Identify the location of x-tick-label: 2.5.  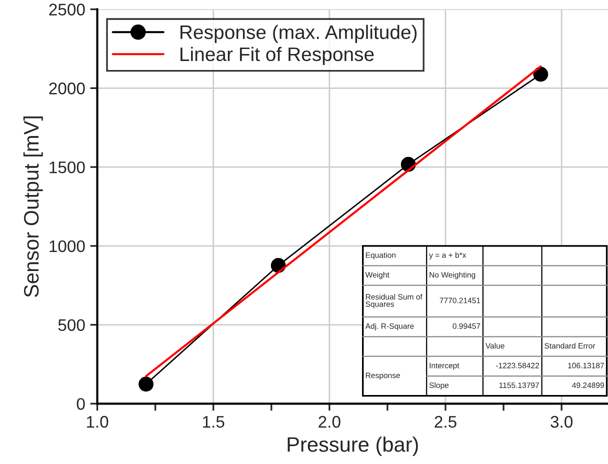
(445, 422).